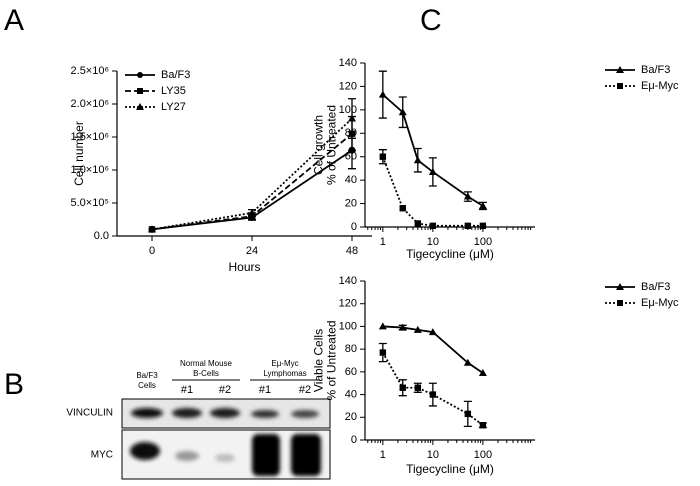 Image resolution: width=700 pixels, height=486 pixels. I want to click on bands, so click(225, 442).